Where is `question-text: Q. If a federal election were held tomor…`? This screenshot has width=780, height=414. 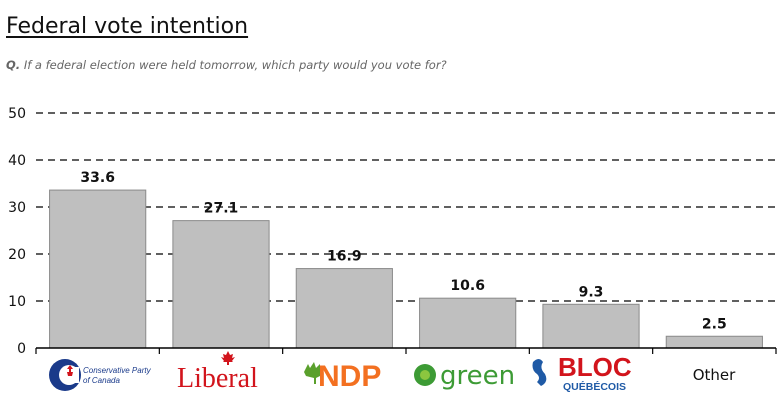
question-text: Q. If a federal election were held tomor… is located at coordinates (226, 65).